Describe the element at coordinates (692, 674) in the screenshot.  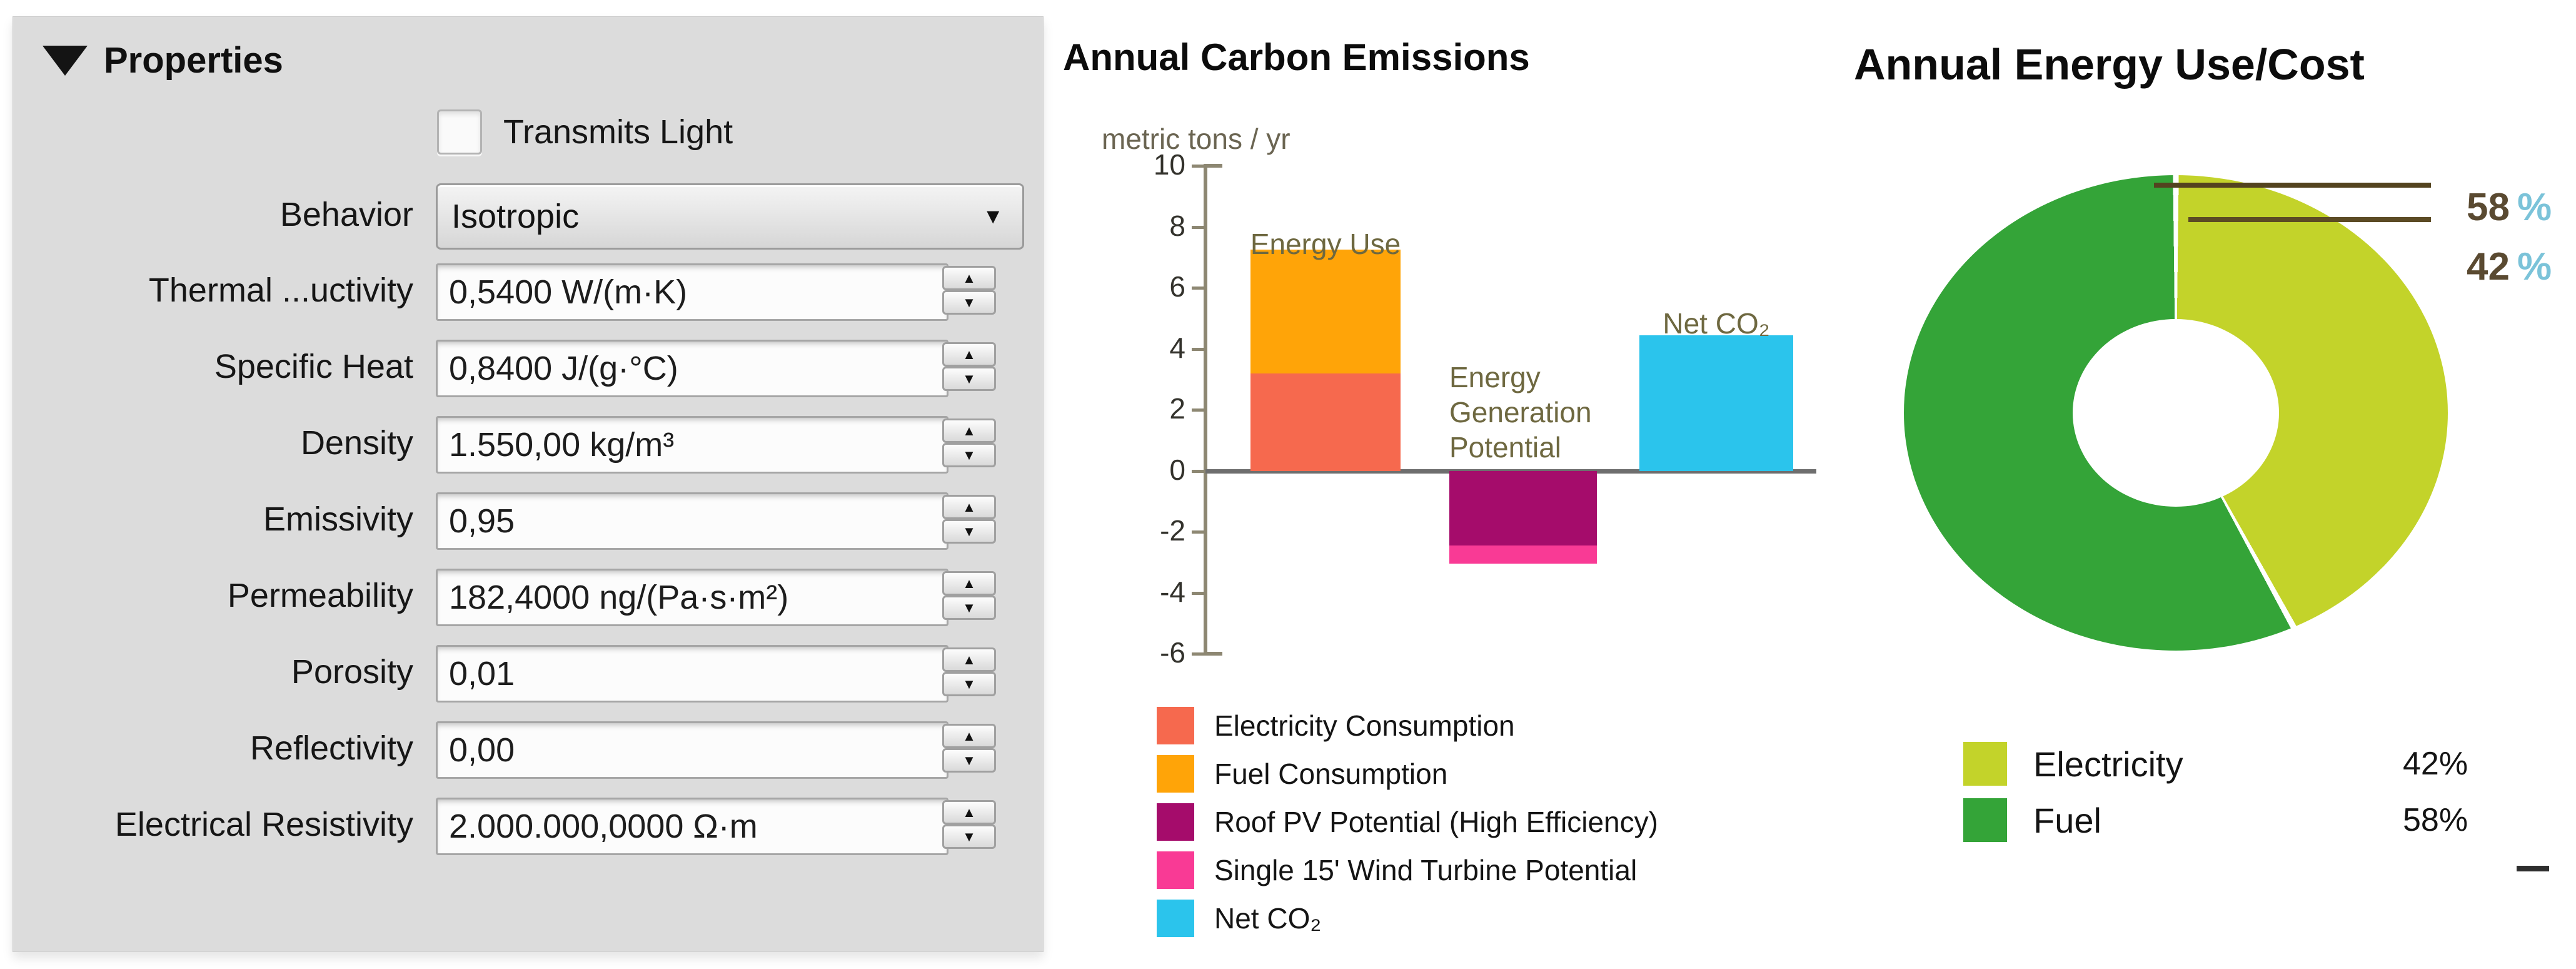
I see `property-input: 0,01` at that location.